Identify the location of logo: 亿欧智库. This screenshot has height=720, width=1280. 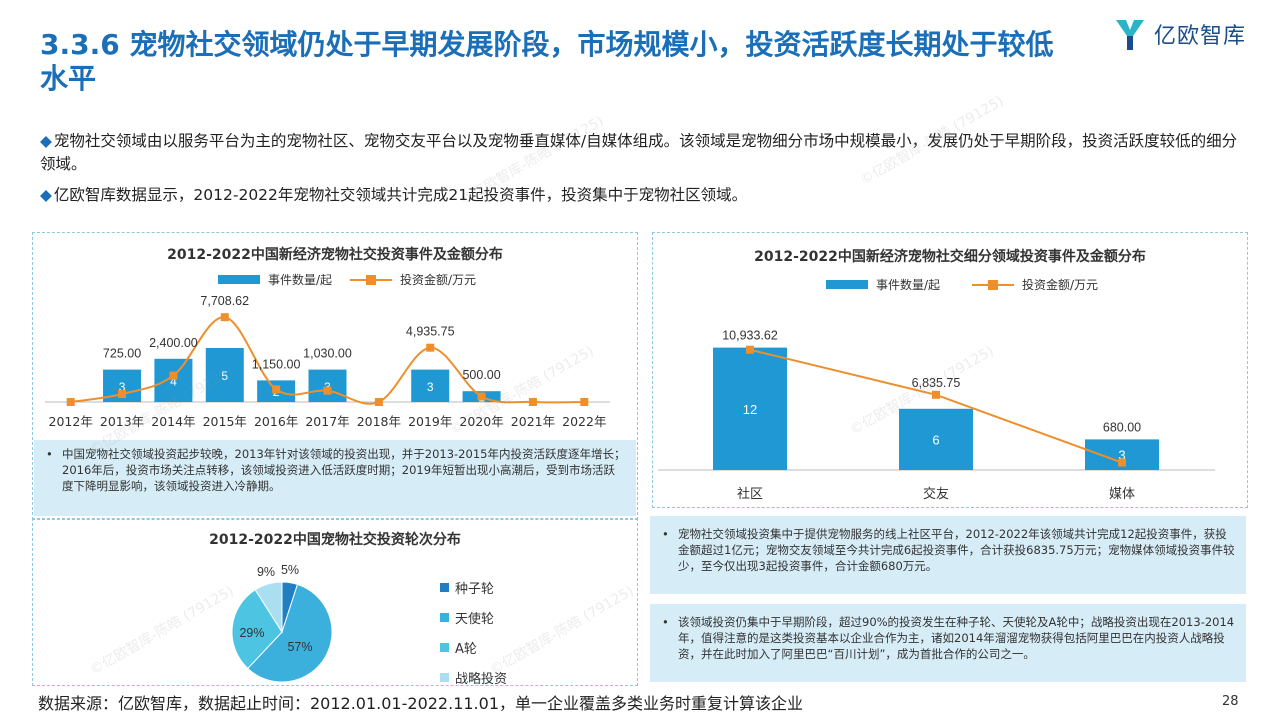
(1179, 34).